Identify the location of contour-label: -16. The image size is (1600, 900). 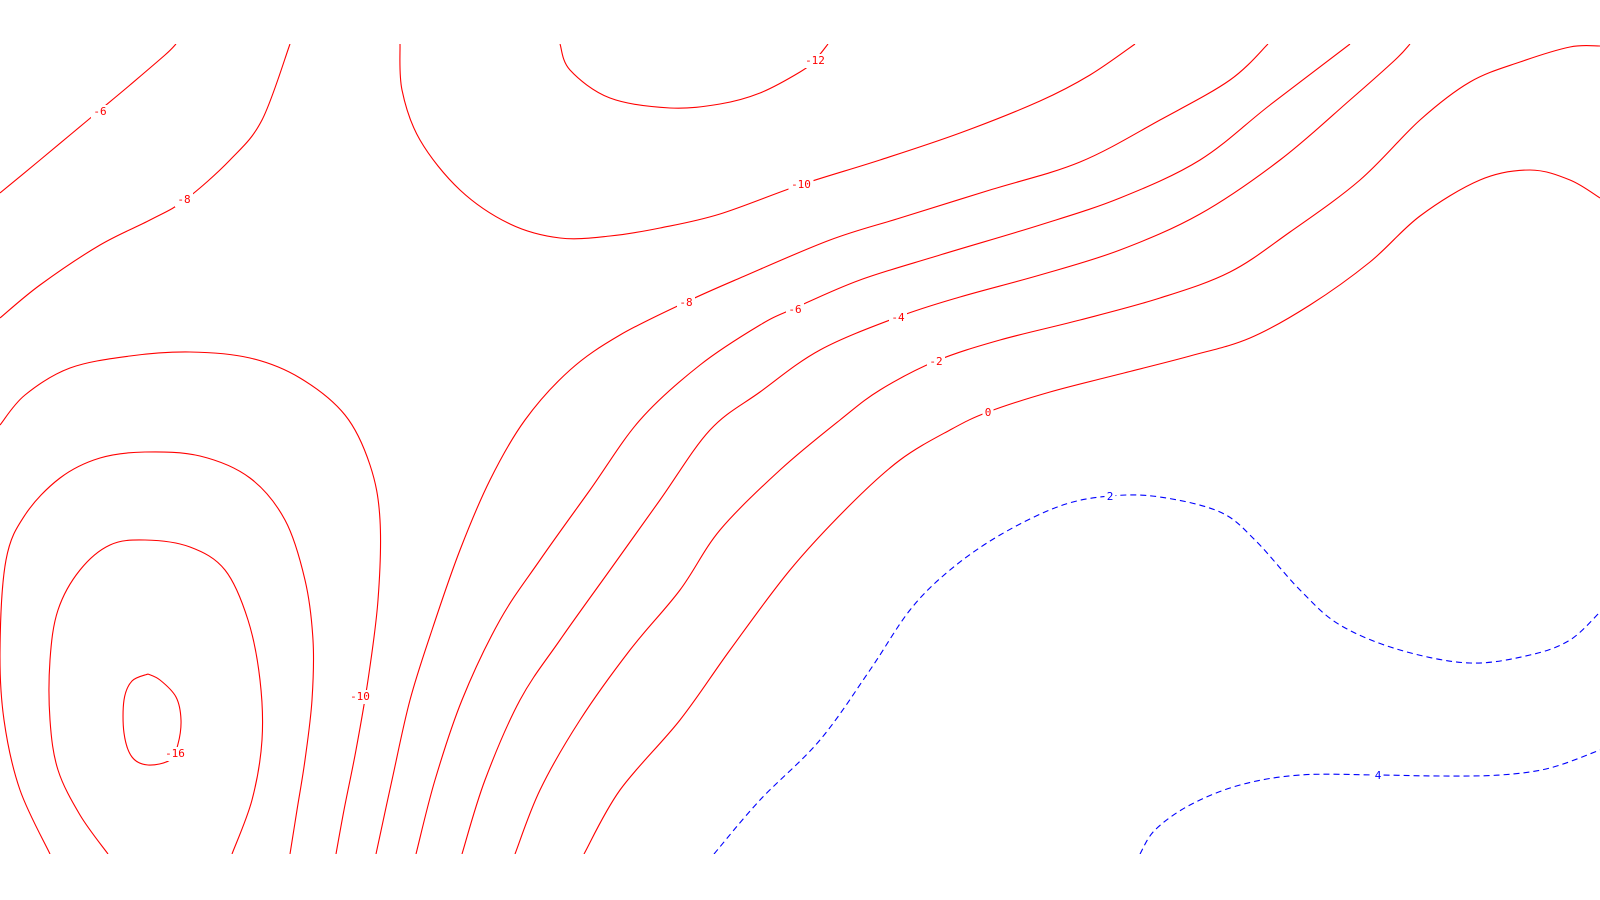
(175, 753).